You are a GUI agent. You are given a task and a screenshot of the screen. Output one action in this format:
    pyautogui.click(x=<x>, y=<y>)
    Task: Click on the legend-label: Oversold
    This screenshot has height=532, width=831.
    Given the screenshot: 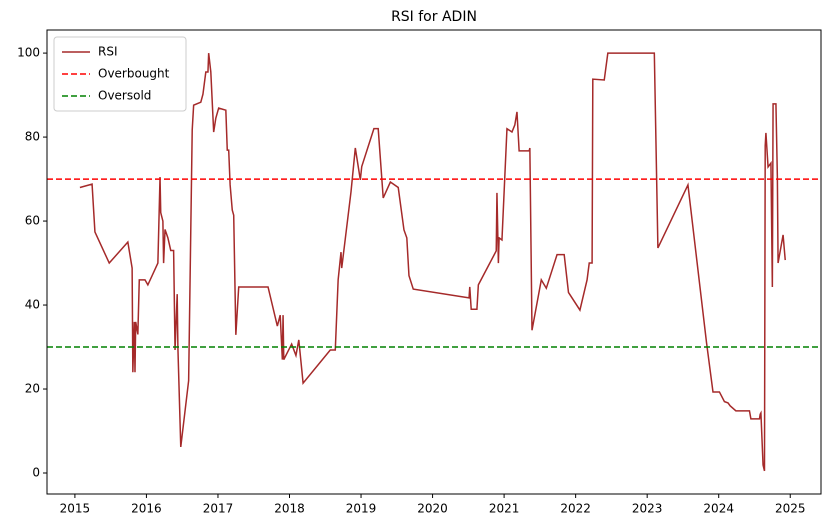 What is the action you would take?
    pyautogui.click(x=124, y=96)
    